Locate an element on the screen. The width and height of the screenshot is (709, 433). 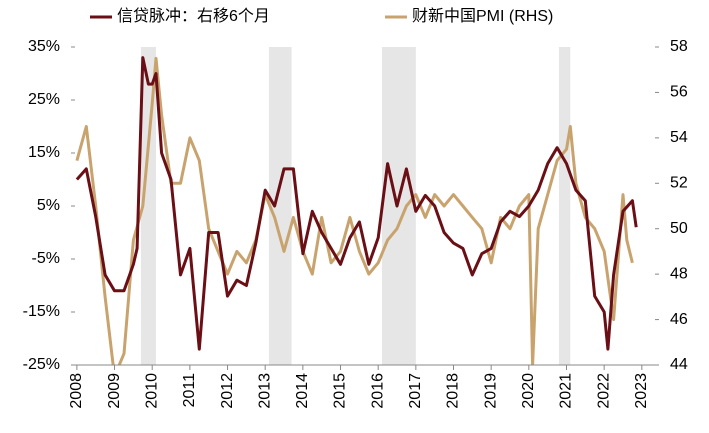
x-tick-label: 2018 is located at coordinates (453, 391).